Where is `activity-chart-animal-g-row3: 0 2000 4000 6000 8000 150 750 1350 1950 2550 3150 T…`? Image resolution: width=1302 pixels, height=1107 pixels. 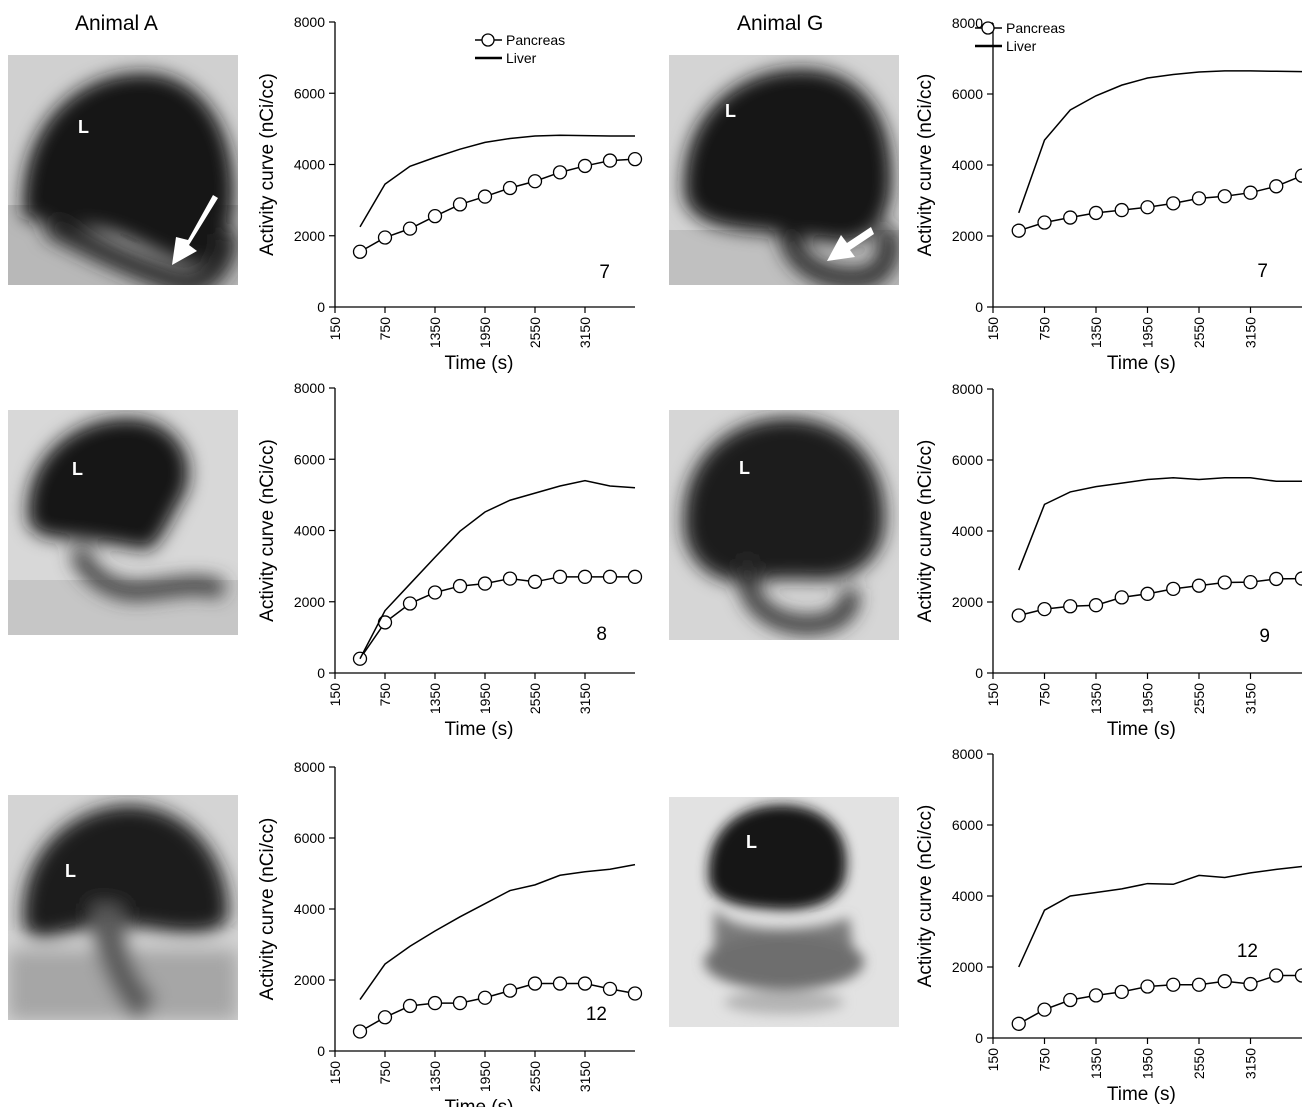 activity-chart-animal-g-row3: 0 2000 4000 6000 8000 150 750 1350 1950 2550 3150 T… is located at coordinates (1108, 925).